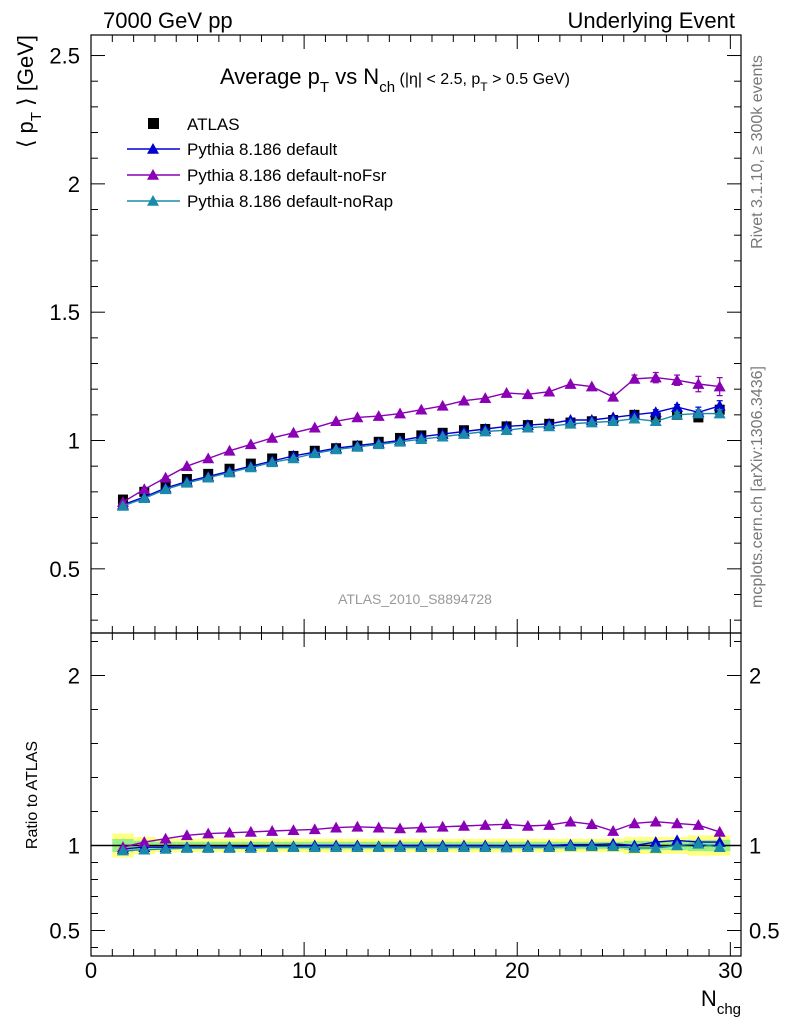  Describe the element at coordinates (29, 91) in the screenshot. I see `y-axis-label: ⟨ pT ⟩ [GeV]` at that location.